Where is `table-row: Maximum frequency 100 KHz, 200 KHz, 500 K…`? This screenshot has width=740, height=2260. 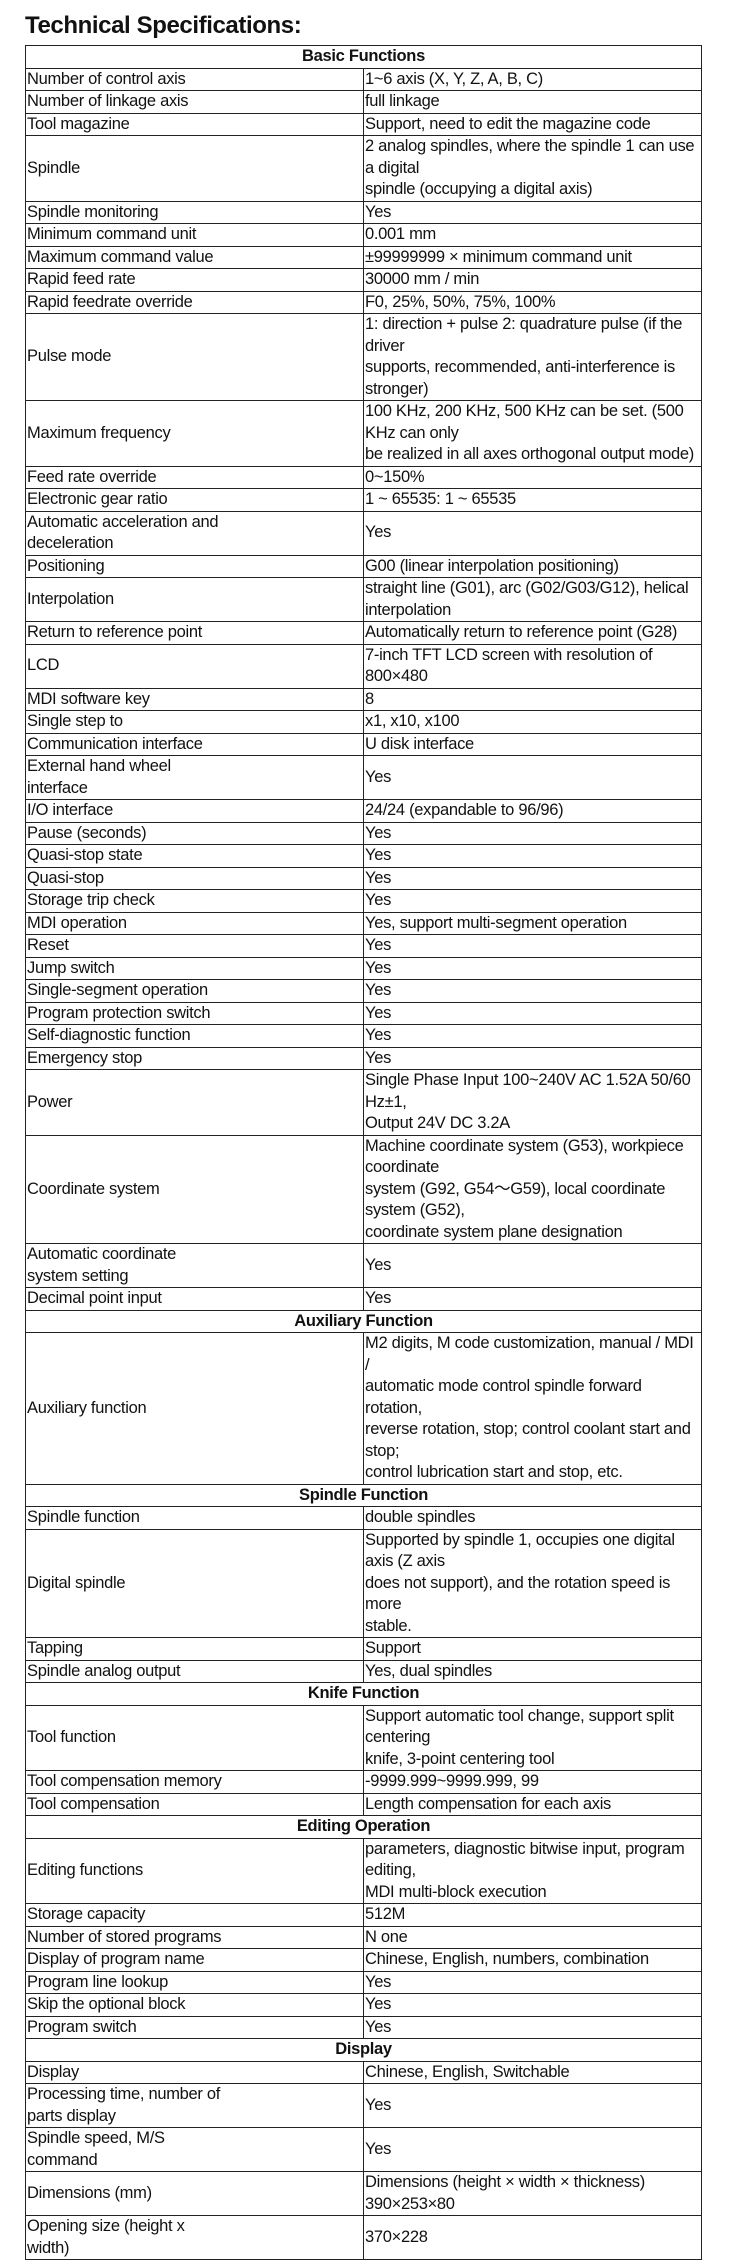
table-row: Maximum frequency 100 KHz, 200 KHz, 500 K… is located at coordinates (363, 433).